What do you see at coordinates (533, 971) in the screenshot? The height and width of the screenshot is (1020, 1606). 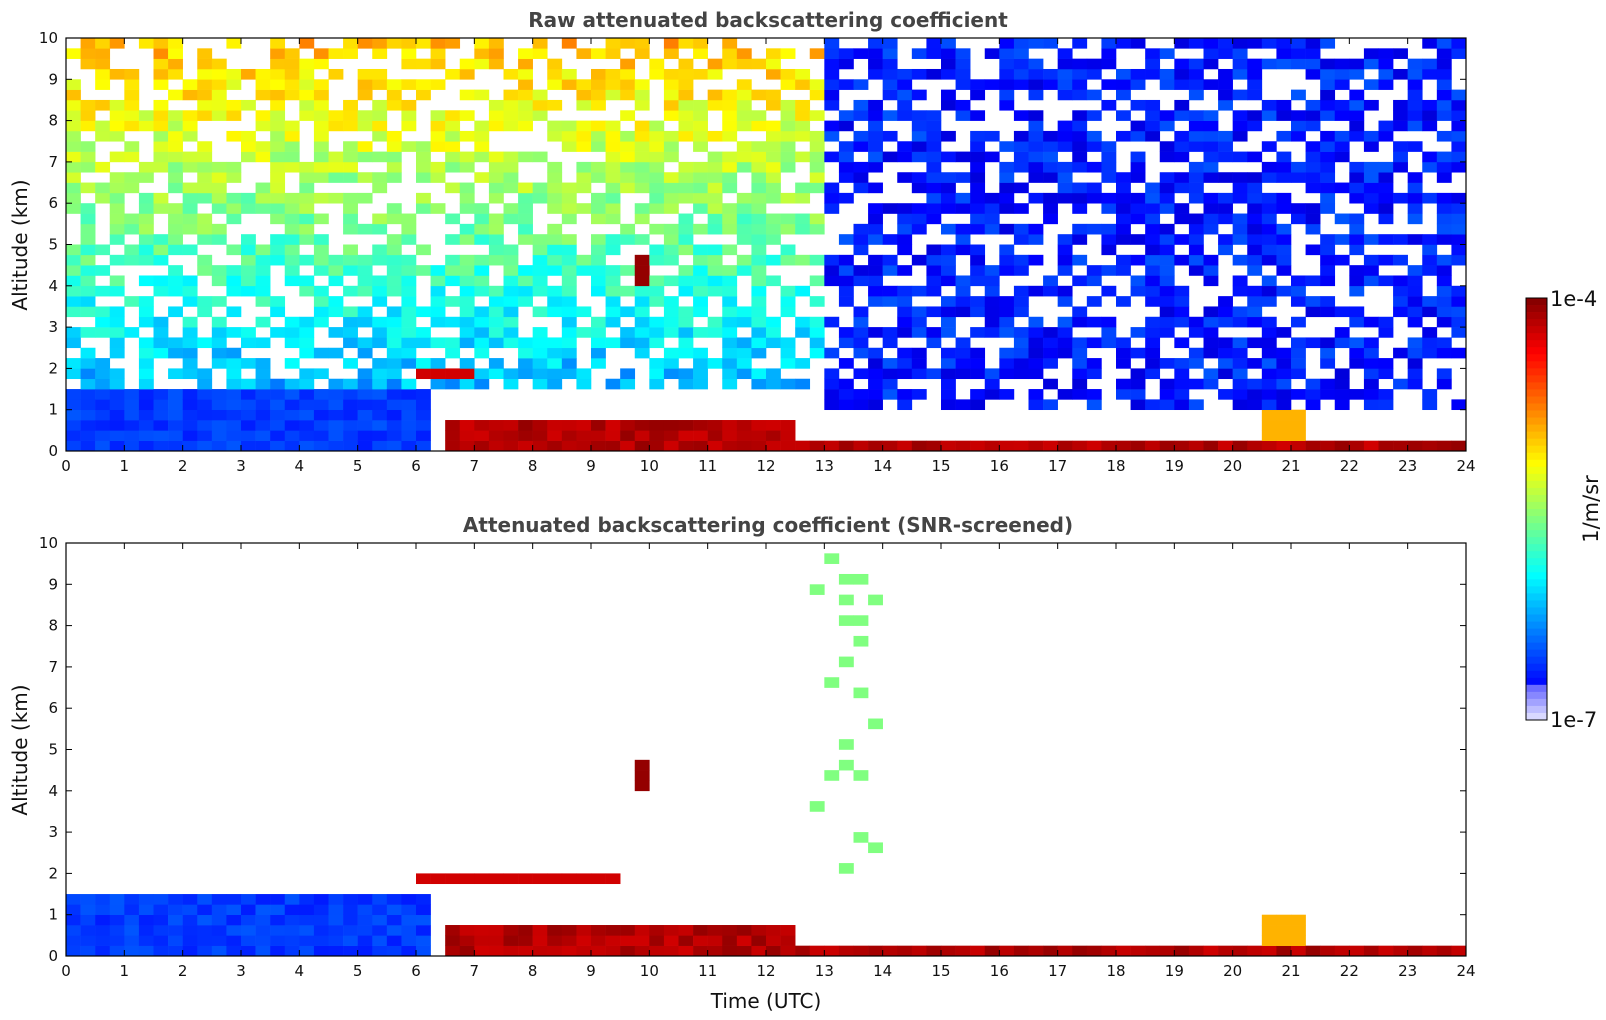 I see `x-tick-label: 8` at bounding box center [533, 971].